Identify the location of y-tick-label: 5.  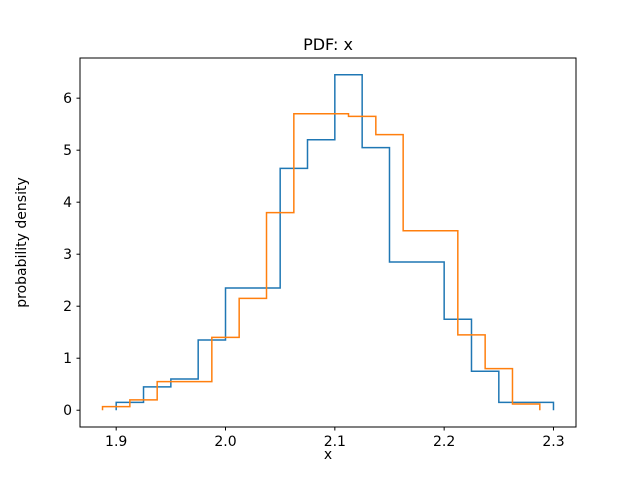
(67, 151).